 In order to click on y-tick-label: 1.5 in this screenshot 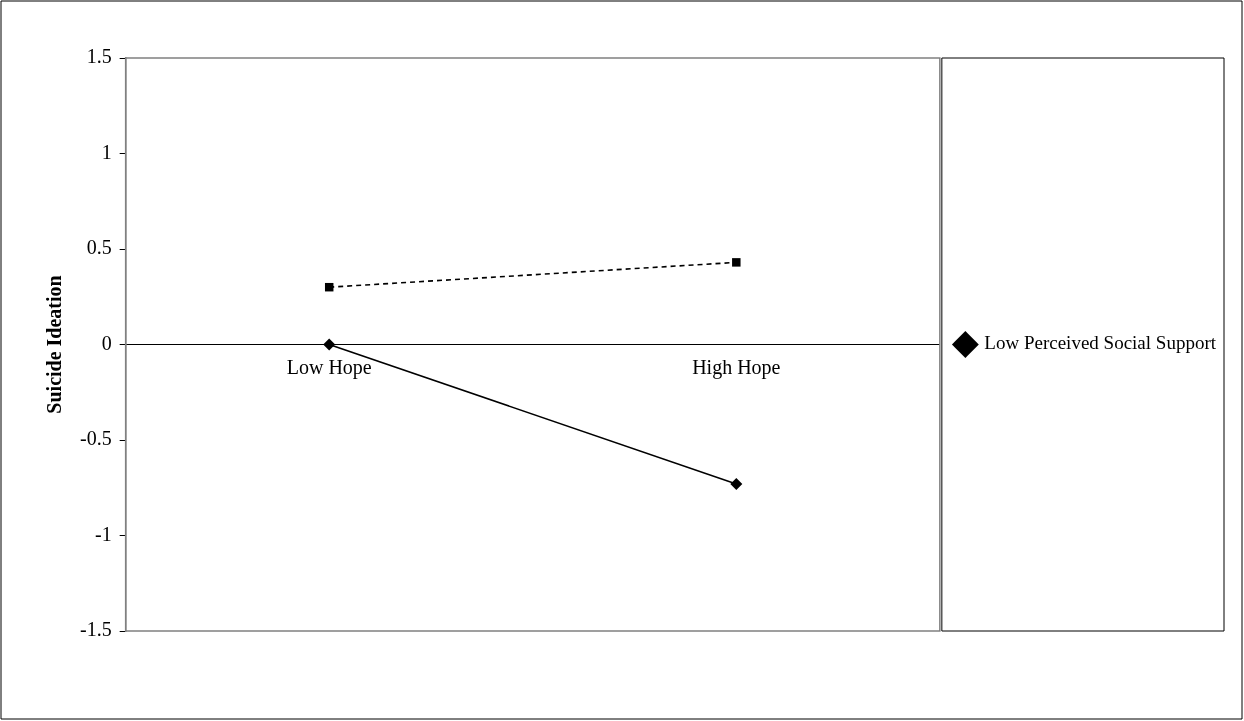, I will do `click(99, 56)`.